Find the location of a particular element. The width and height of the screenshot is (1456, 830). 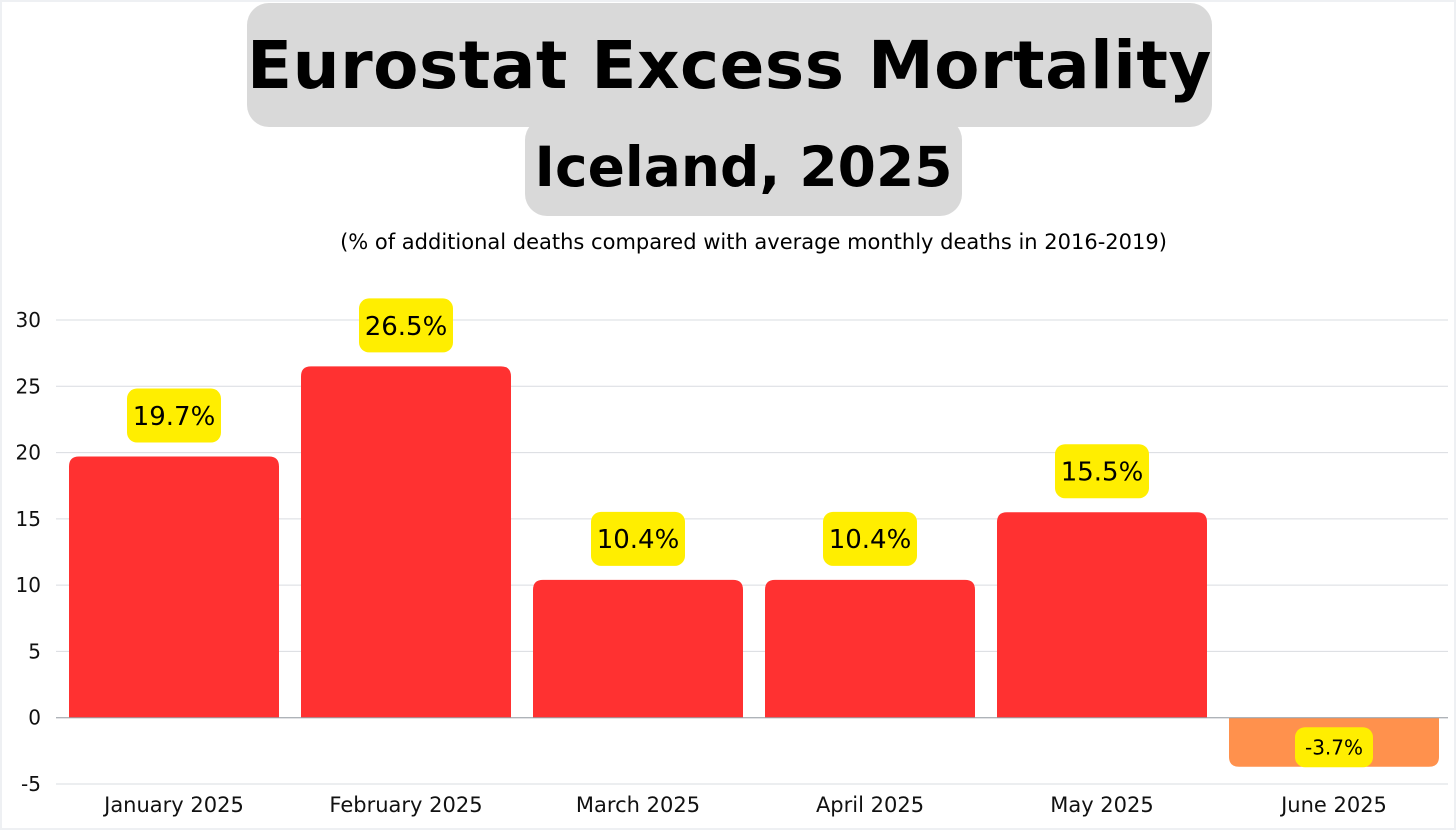

data-label: 26.5% is located at coordinates (406, 327).